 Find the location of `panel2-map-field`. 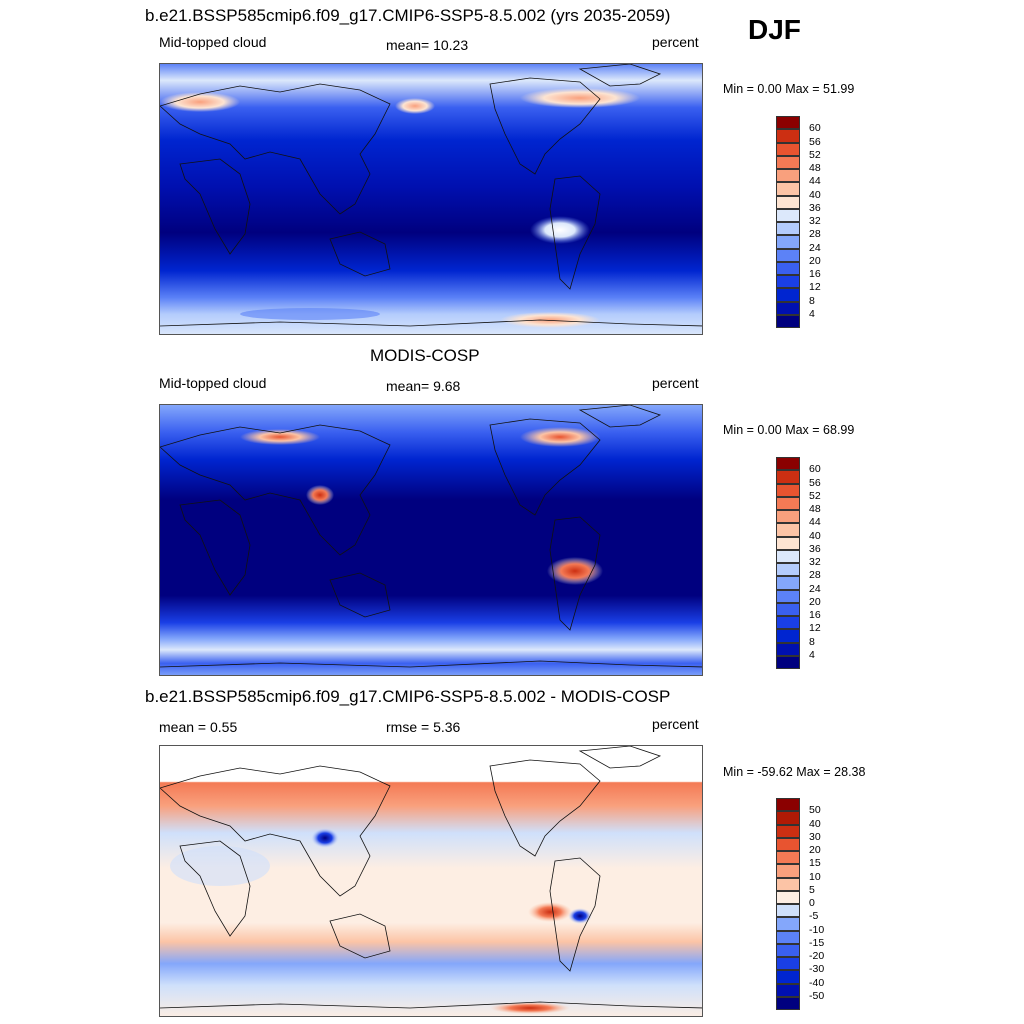

panel2-map-field is located at coordinates (431, 540).